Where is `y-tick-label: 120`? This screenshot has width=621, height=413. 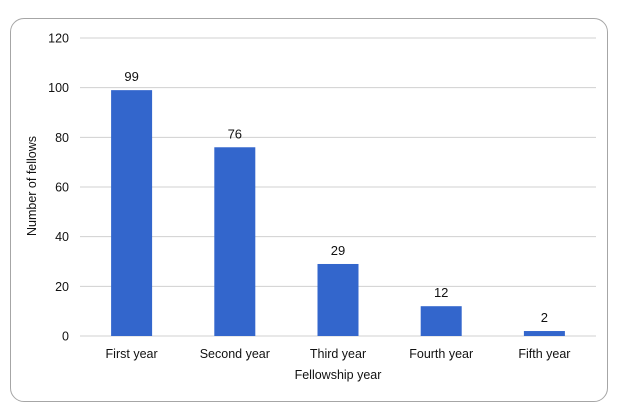
y-tick-label: 120 is located at coordinates (58, 39).